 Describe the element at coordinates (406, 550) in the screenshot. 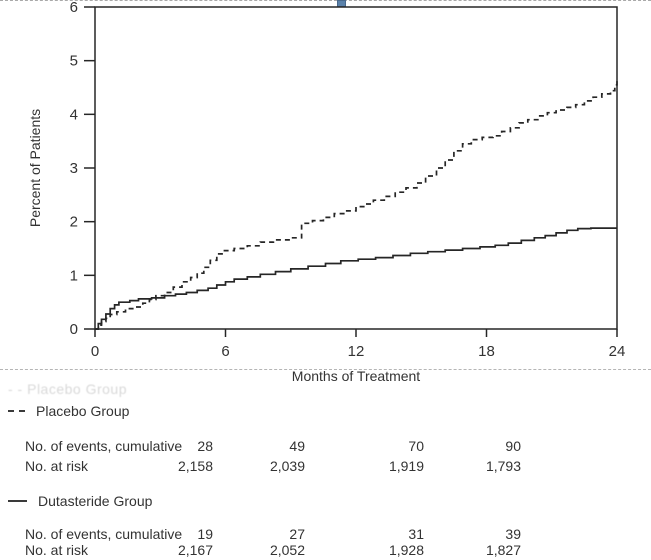

I see `risk-m18: 1,928` at that location.